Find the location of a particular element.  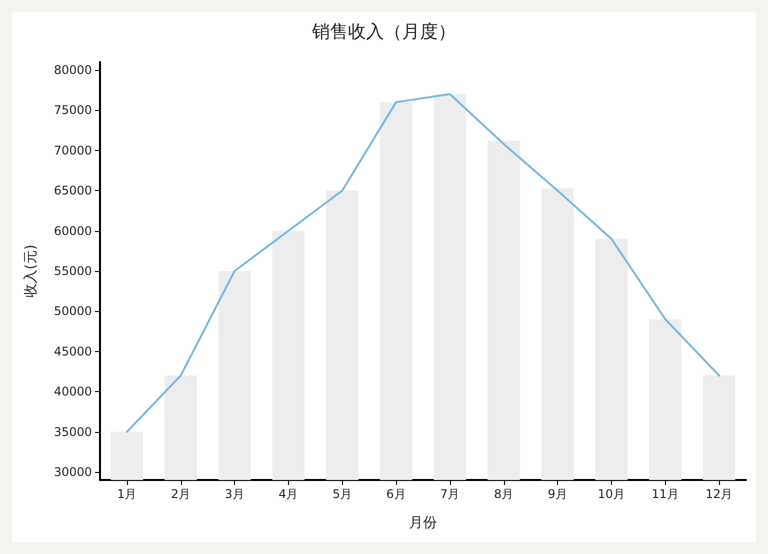

y-tick-label: 80000 is located at coordinates (73, 70).